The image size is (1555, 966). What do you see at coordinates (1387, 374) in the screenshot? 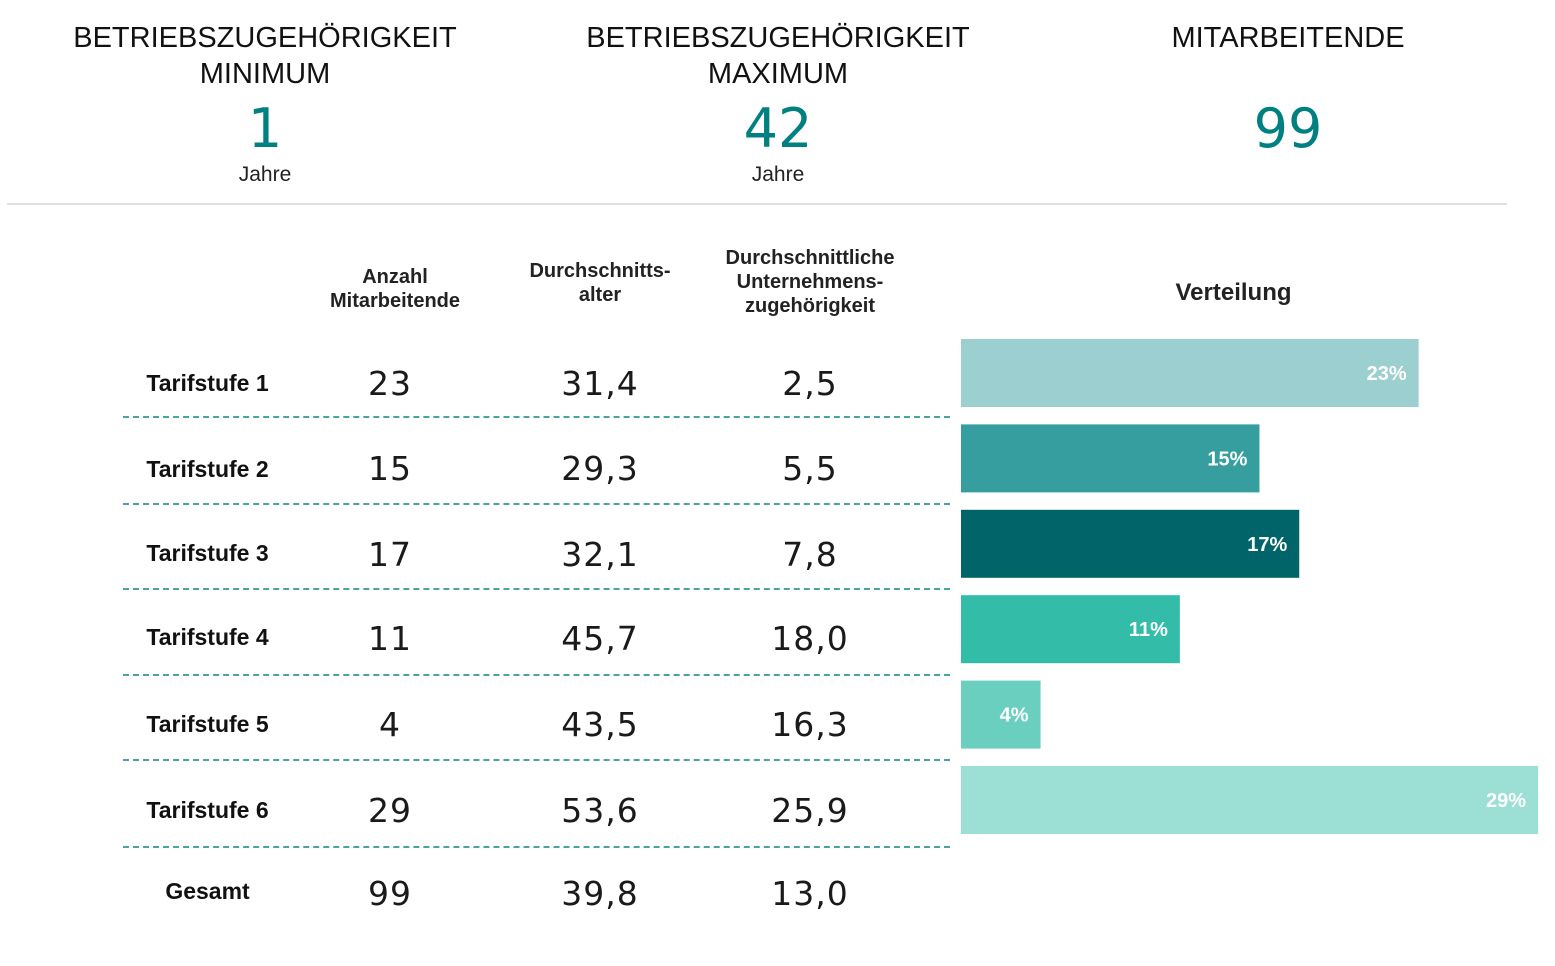
I see `bar-value-label: 23%` at bounding box center [1387, 374].